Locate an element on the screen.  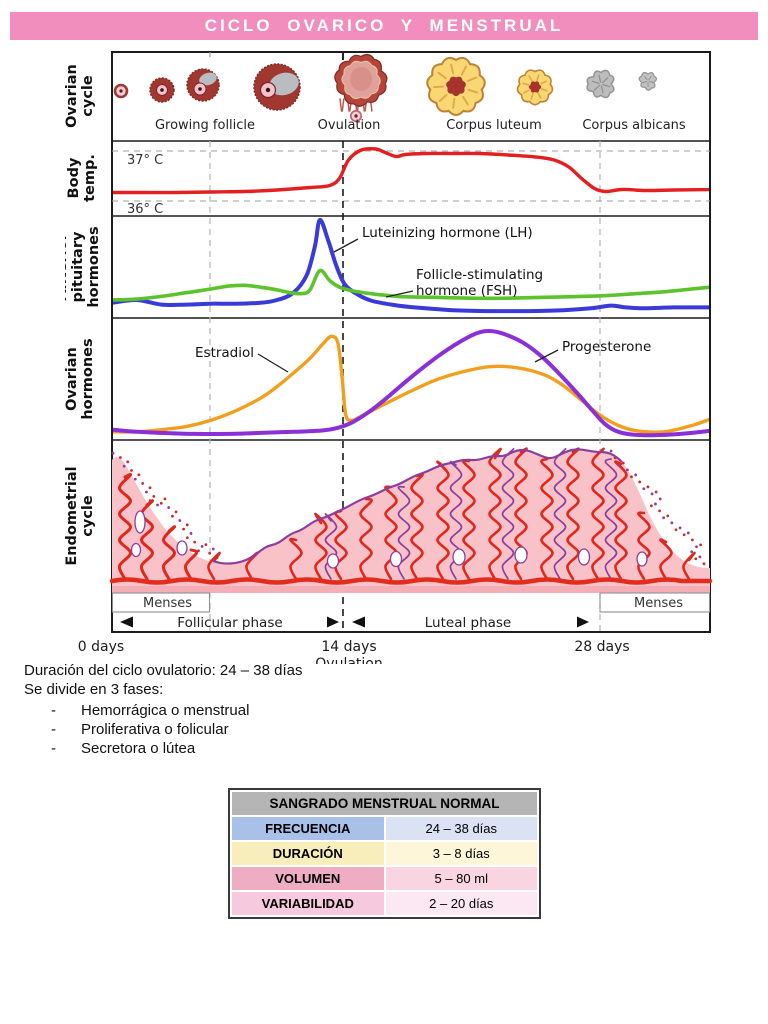
list-item: - Secretora o lútea is located at coordinates (163, 748).